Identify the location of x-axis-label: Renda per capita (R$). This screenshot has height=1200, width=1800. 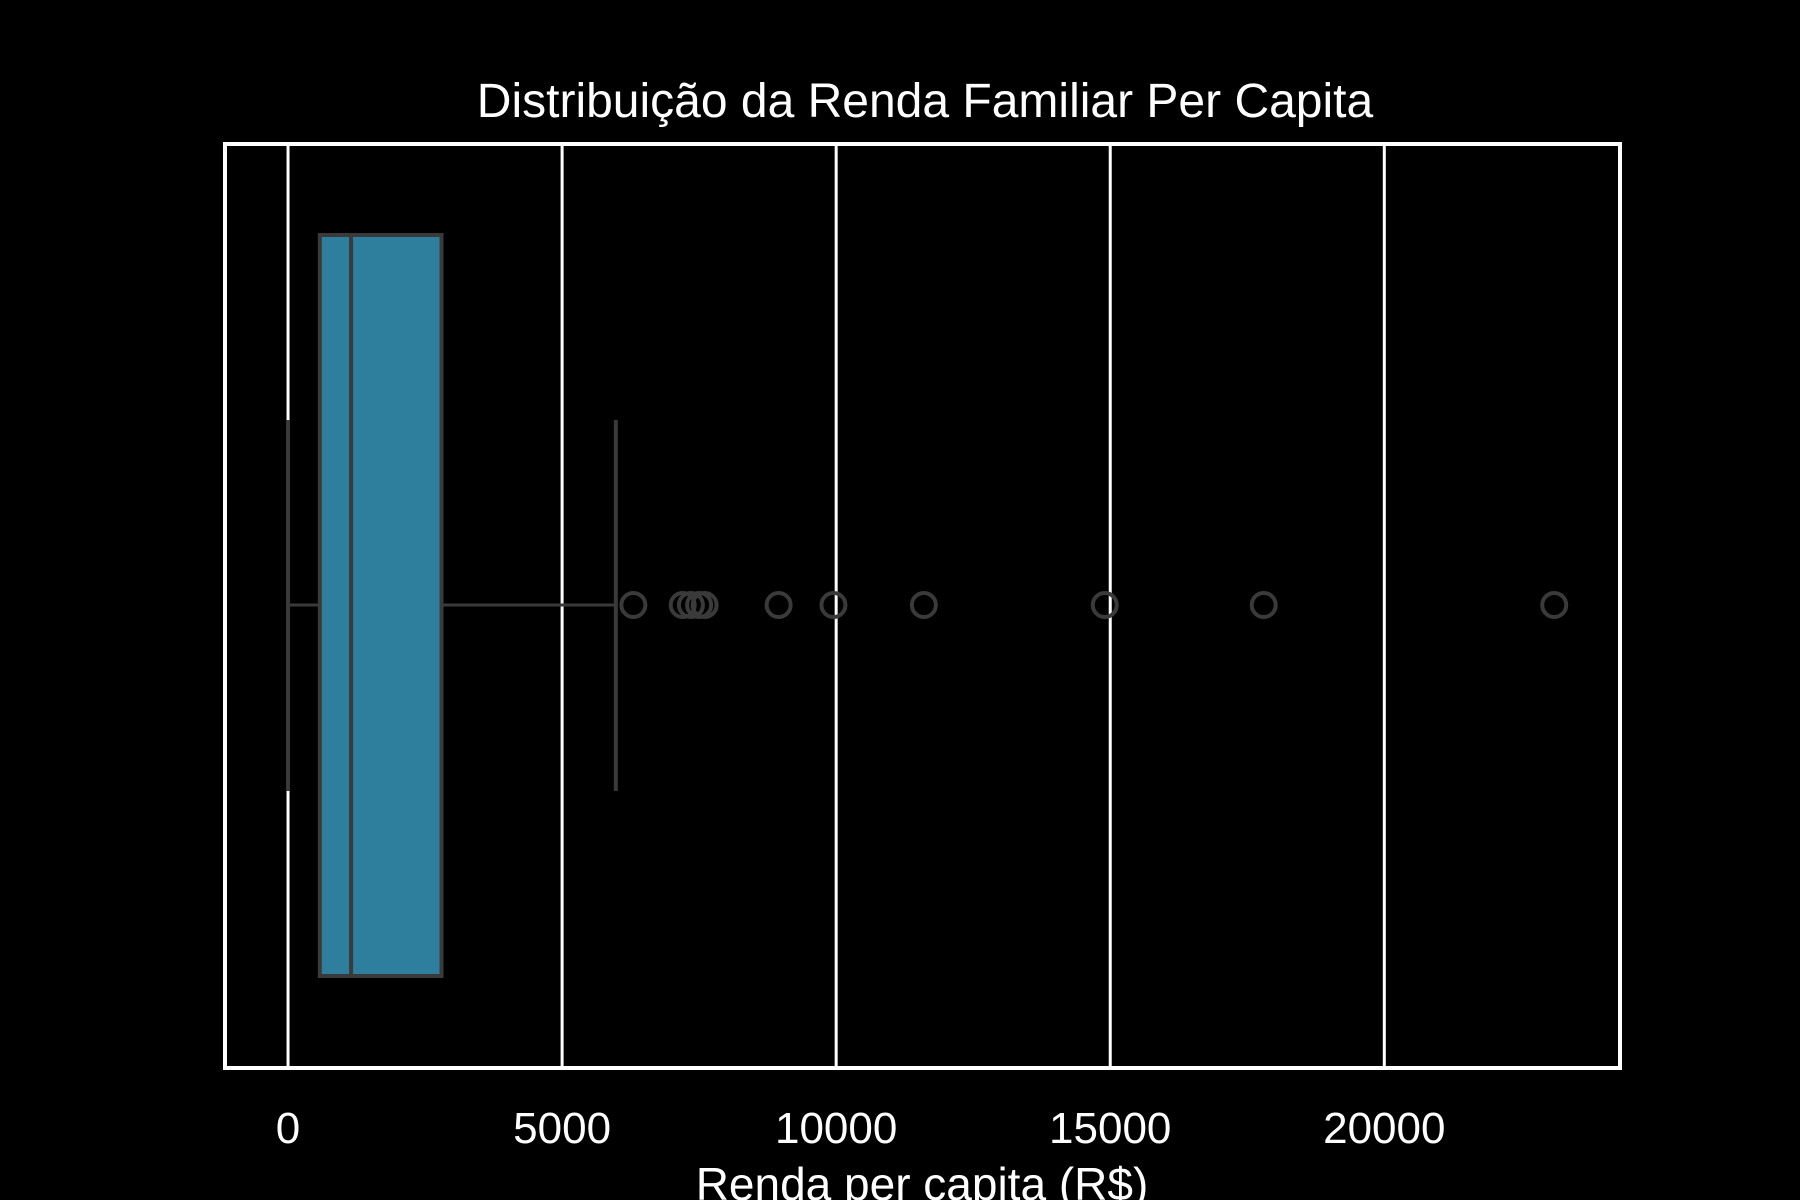
(922, 1179).